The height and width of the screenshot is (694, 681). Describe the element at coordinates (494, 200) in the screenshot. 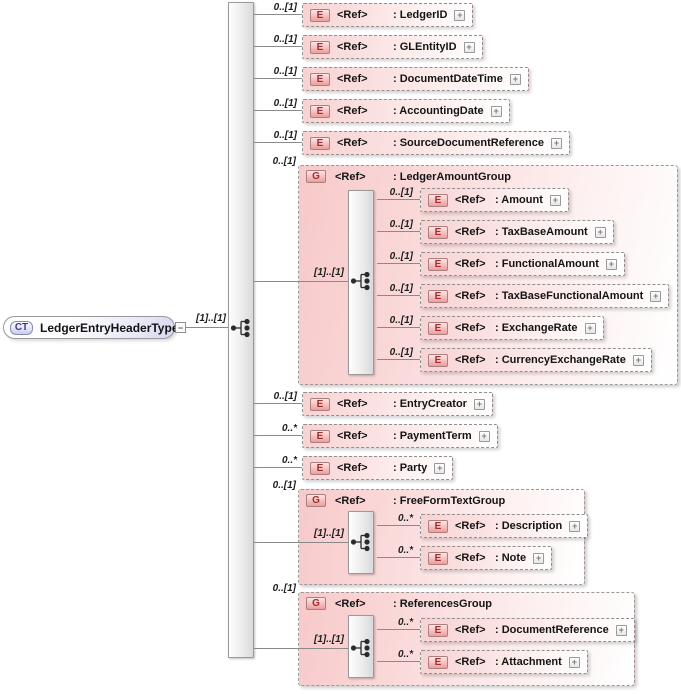

I see `element-amount: E <Ref> : Amount +` at that location.